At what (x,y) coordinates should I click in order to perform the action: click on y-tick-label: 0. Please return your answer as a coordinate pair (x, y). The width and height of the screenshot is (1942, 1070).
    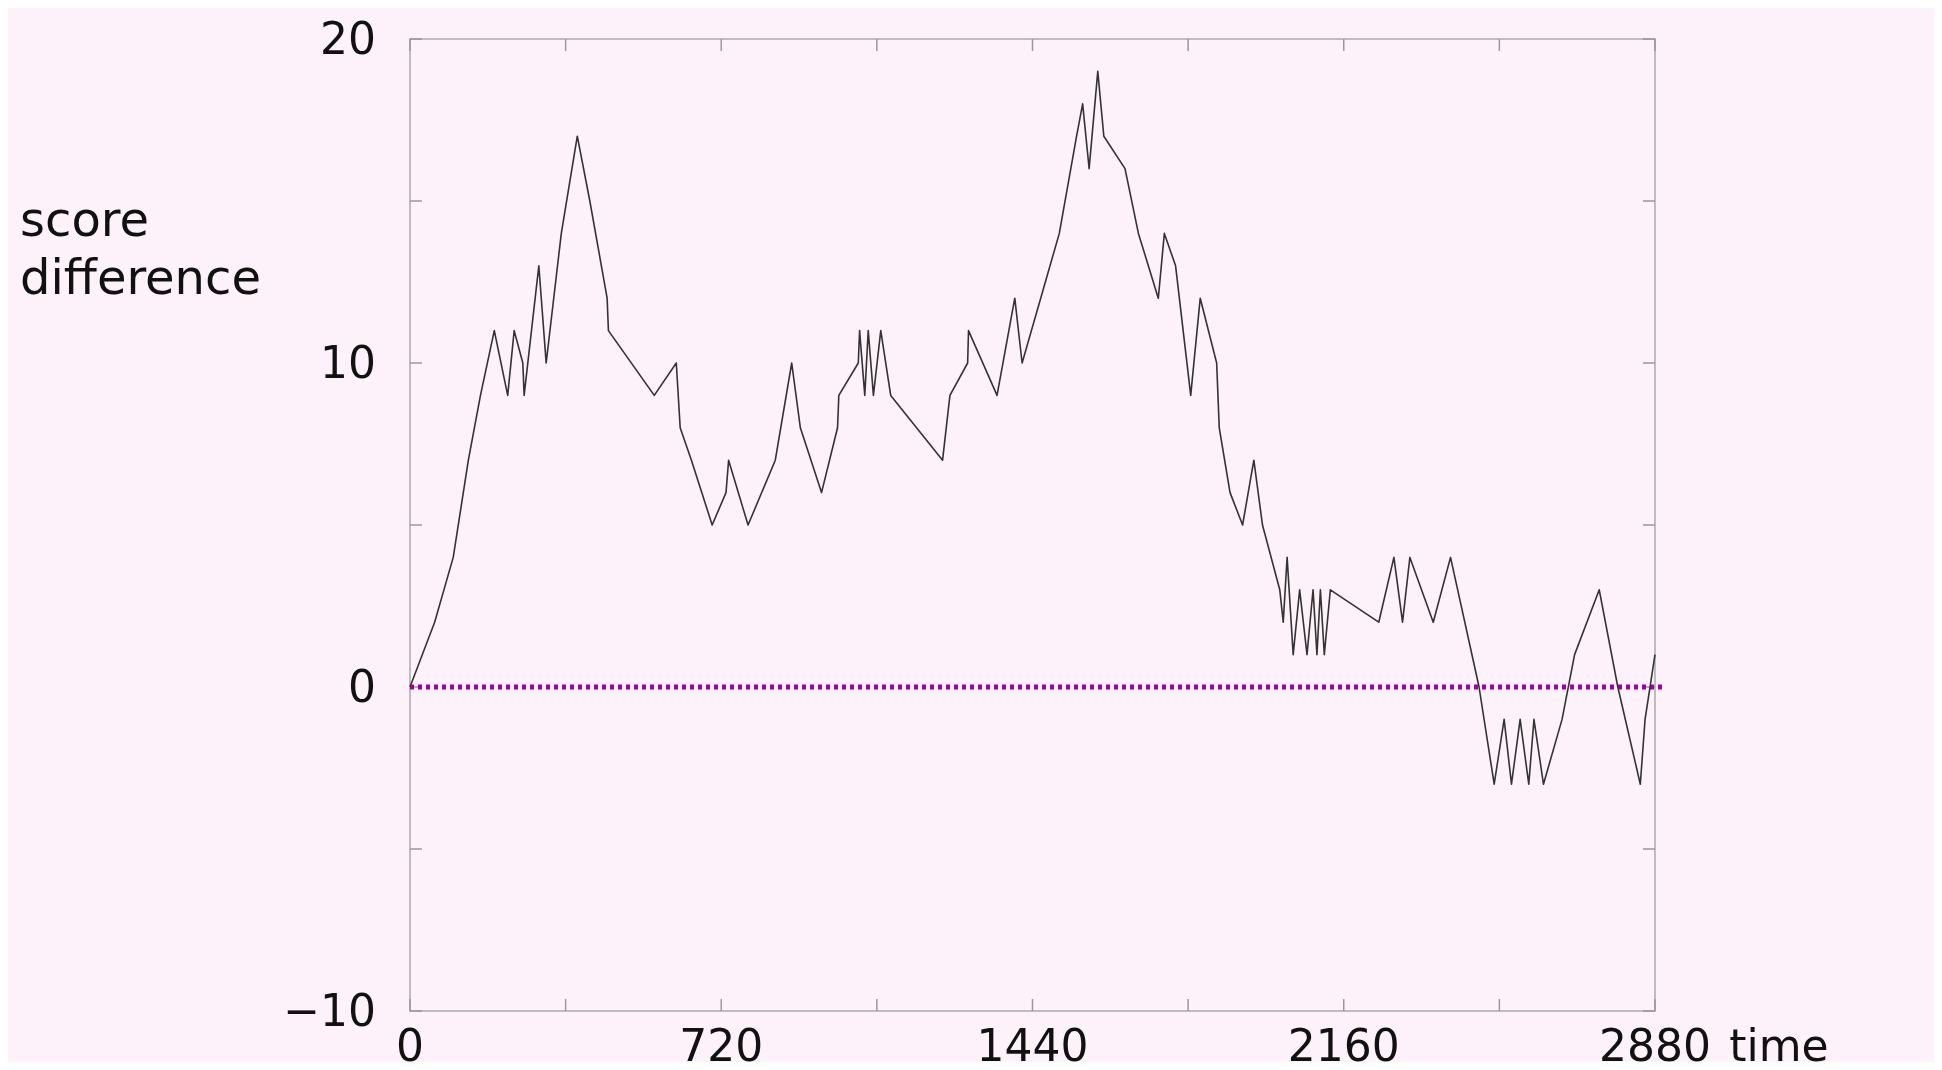
    Looking at the image, I should click on (362, 686).